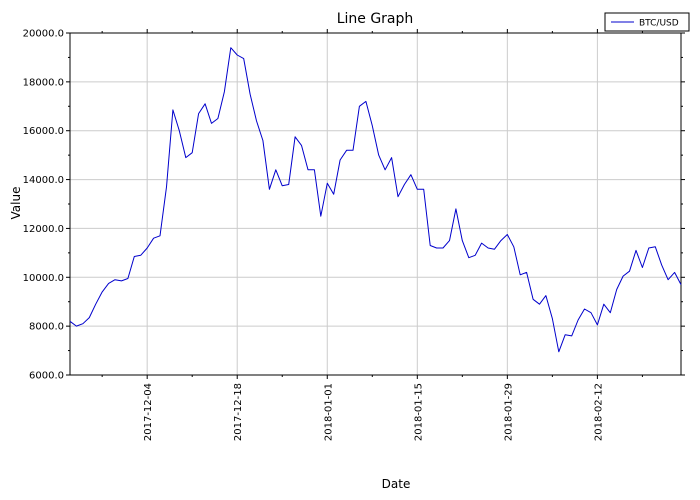 Image resolution: width=700 pixels, height=500 pixels. Describe the element at coordinates (46, 327) in the screenshot. I see `y-tick-label: 8000.0` at that location.